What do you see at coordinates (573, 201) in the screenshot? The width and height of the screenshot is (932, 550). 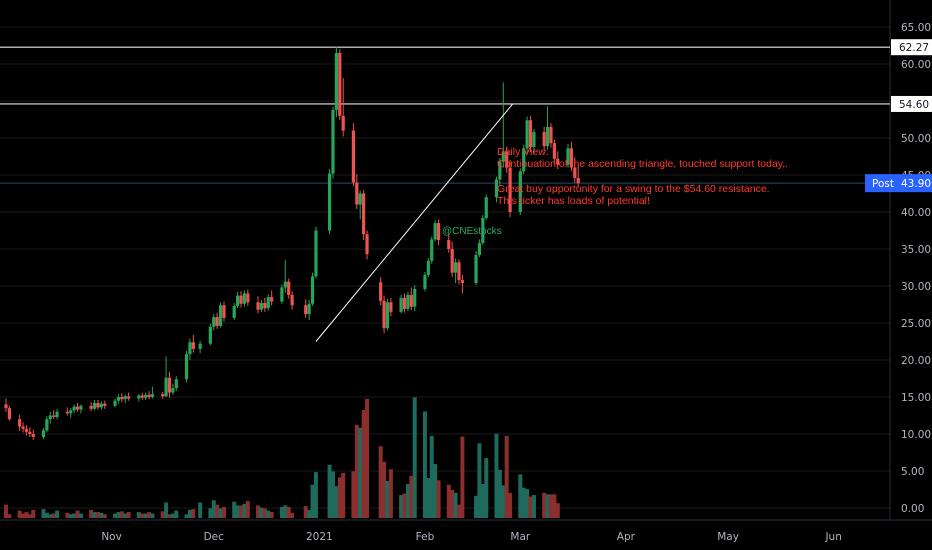 I see `annotation-line-4: This ticker has loads of potential!` at bounding box center [573, 201].